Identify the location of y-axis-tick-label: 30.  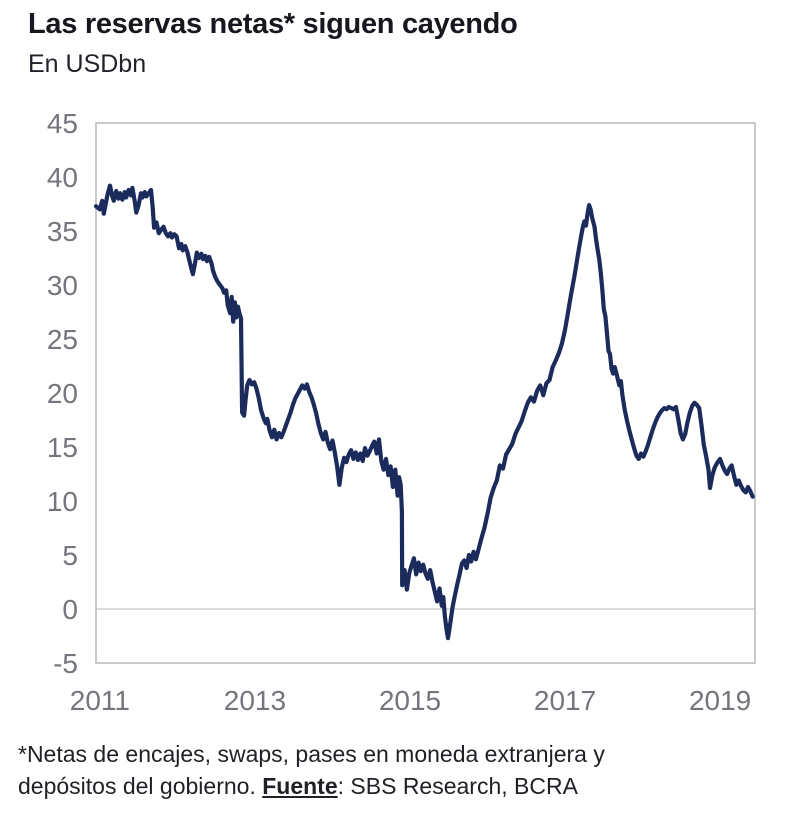
(62, 285).